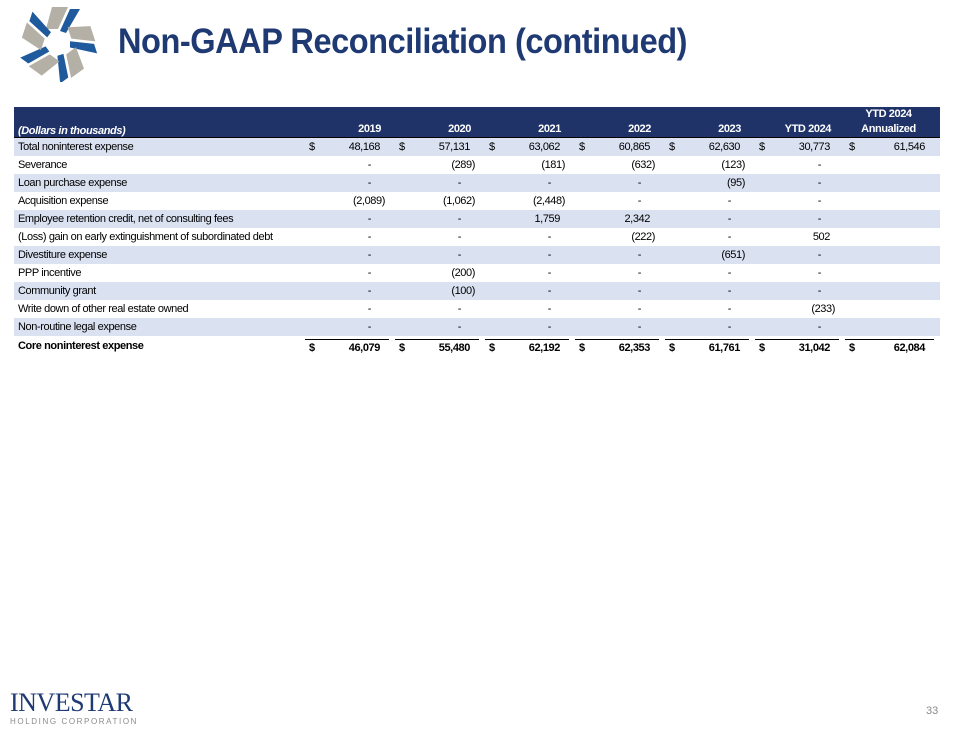 The height and width of the screenshot is (730, 960). I want to click on value-cell: $55,480, so click(440, 346).